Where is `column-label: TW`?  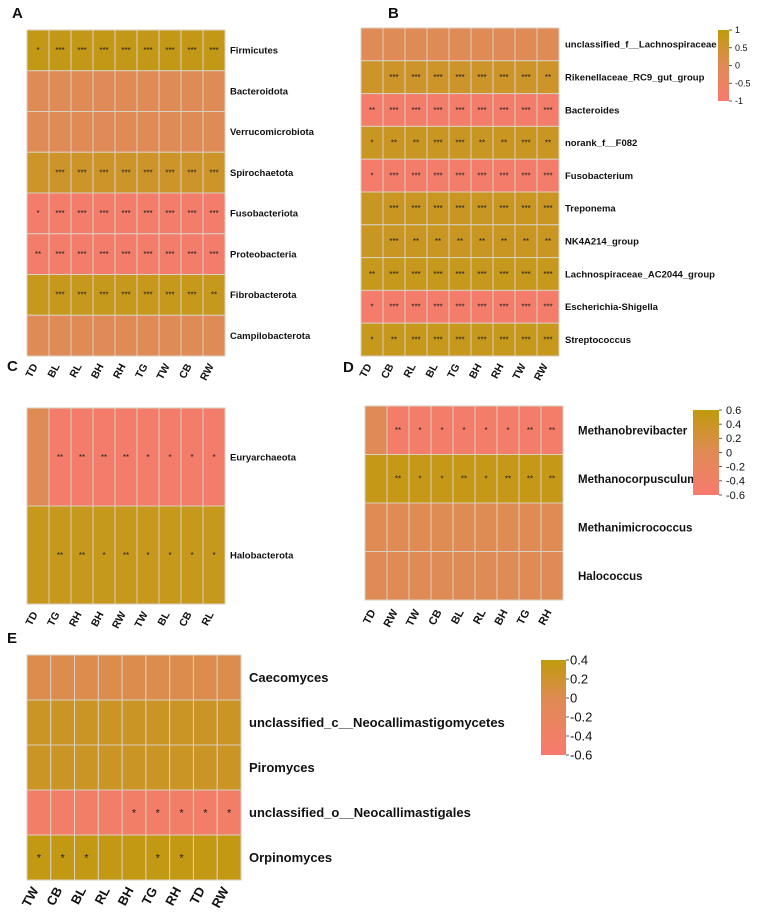
column-label: TW is located at coordinates (141, 620).